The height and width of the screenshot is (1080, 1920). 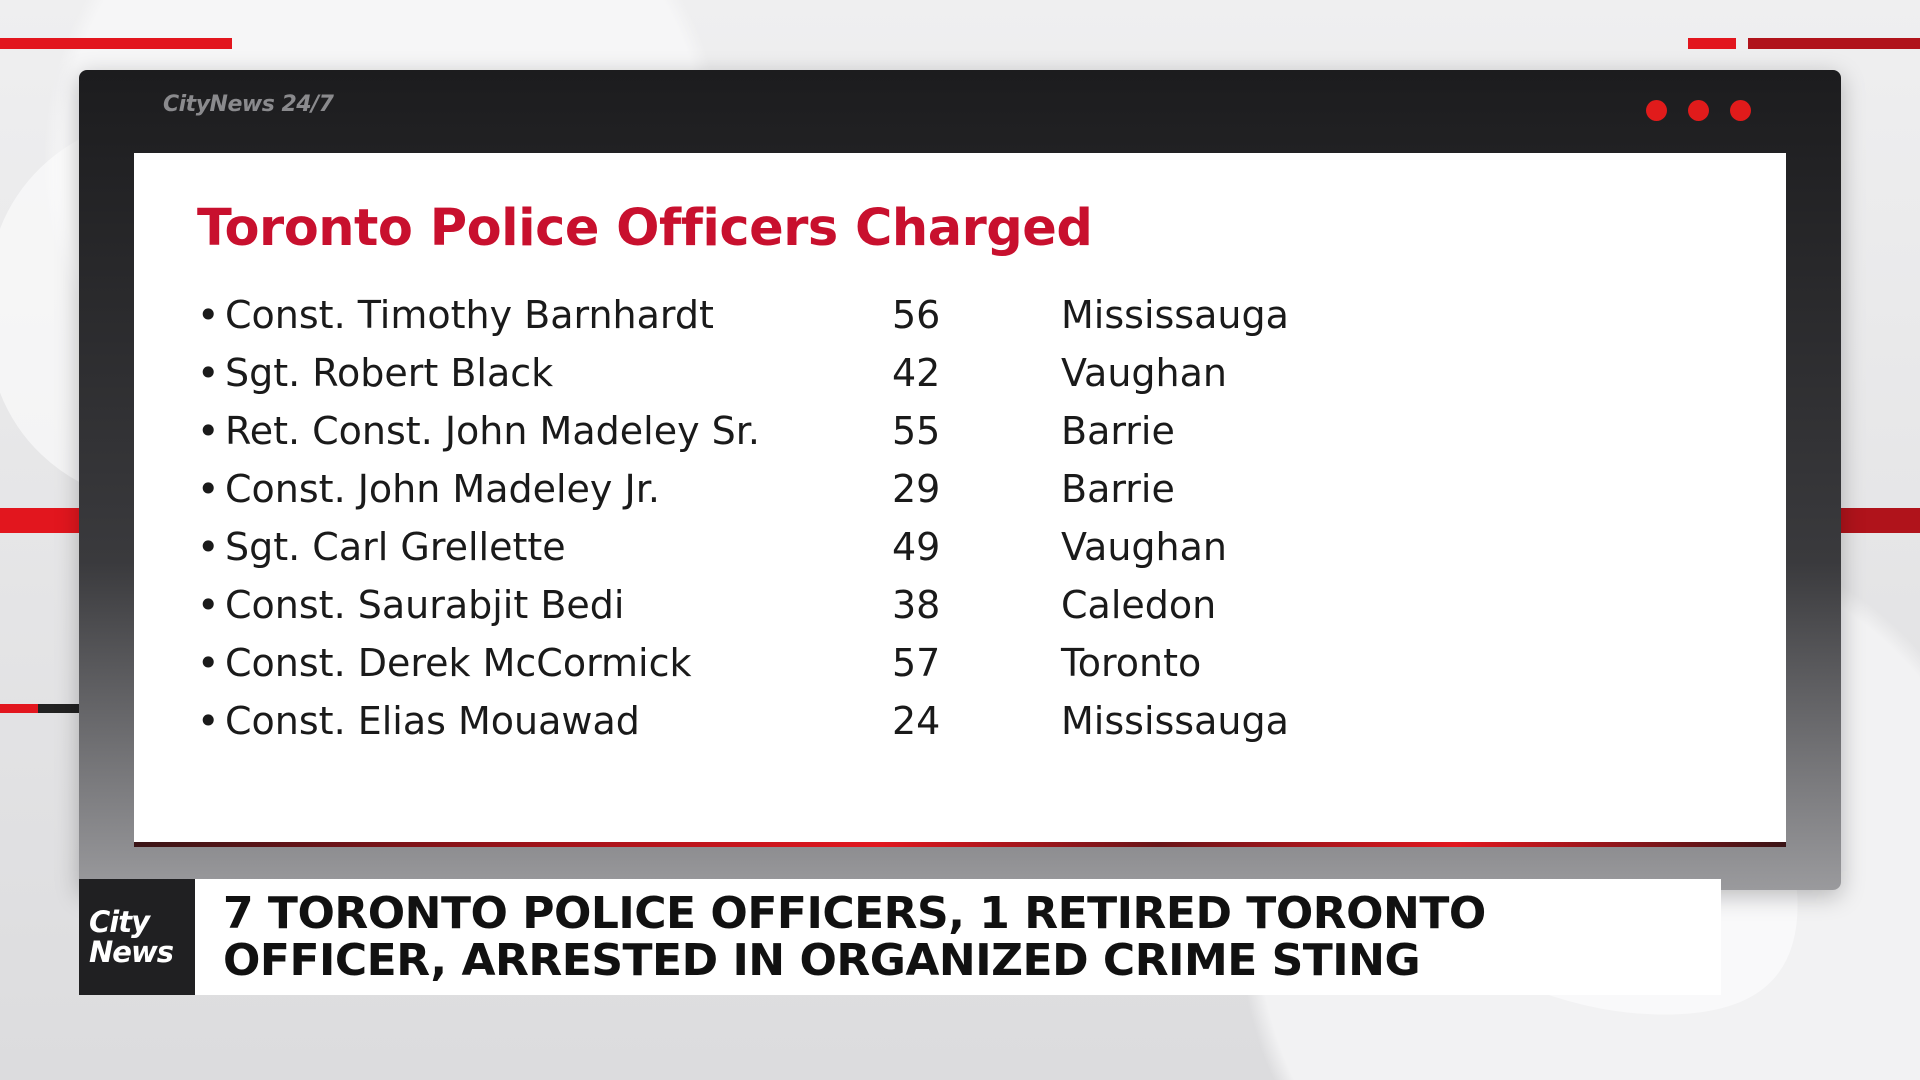 I want to click on citynews-logo: City News, so click(x=137, y=937).